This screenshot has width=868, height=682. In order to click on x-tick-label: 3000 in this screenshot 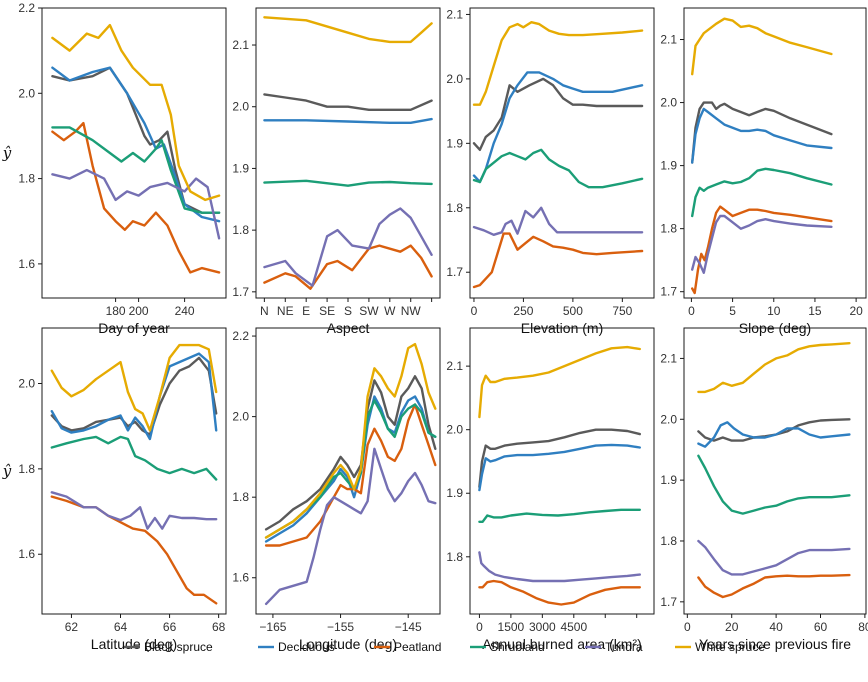, I will do `click(542, 627)`.